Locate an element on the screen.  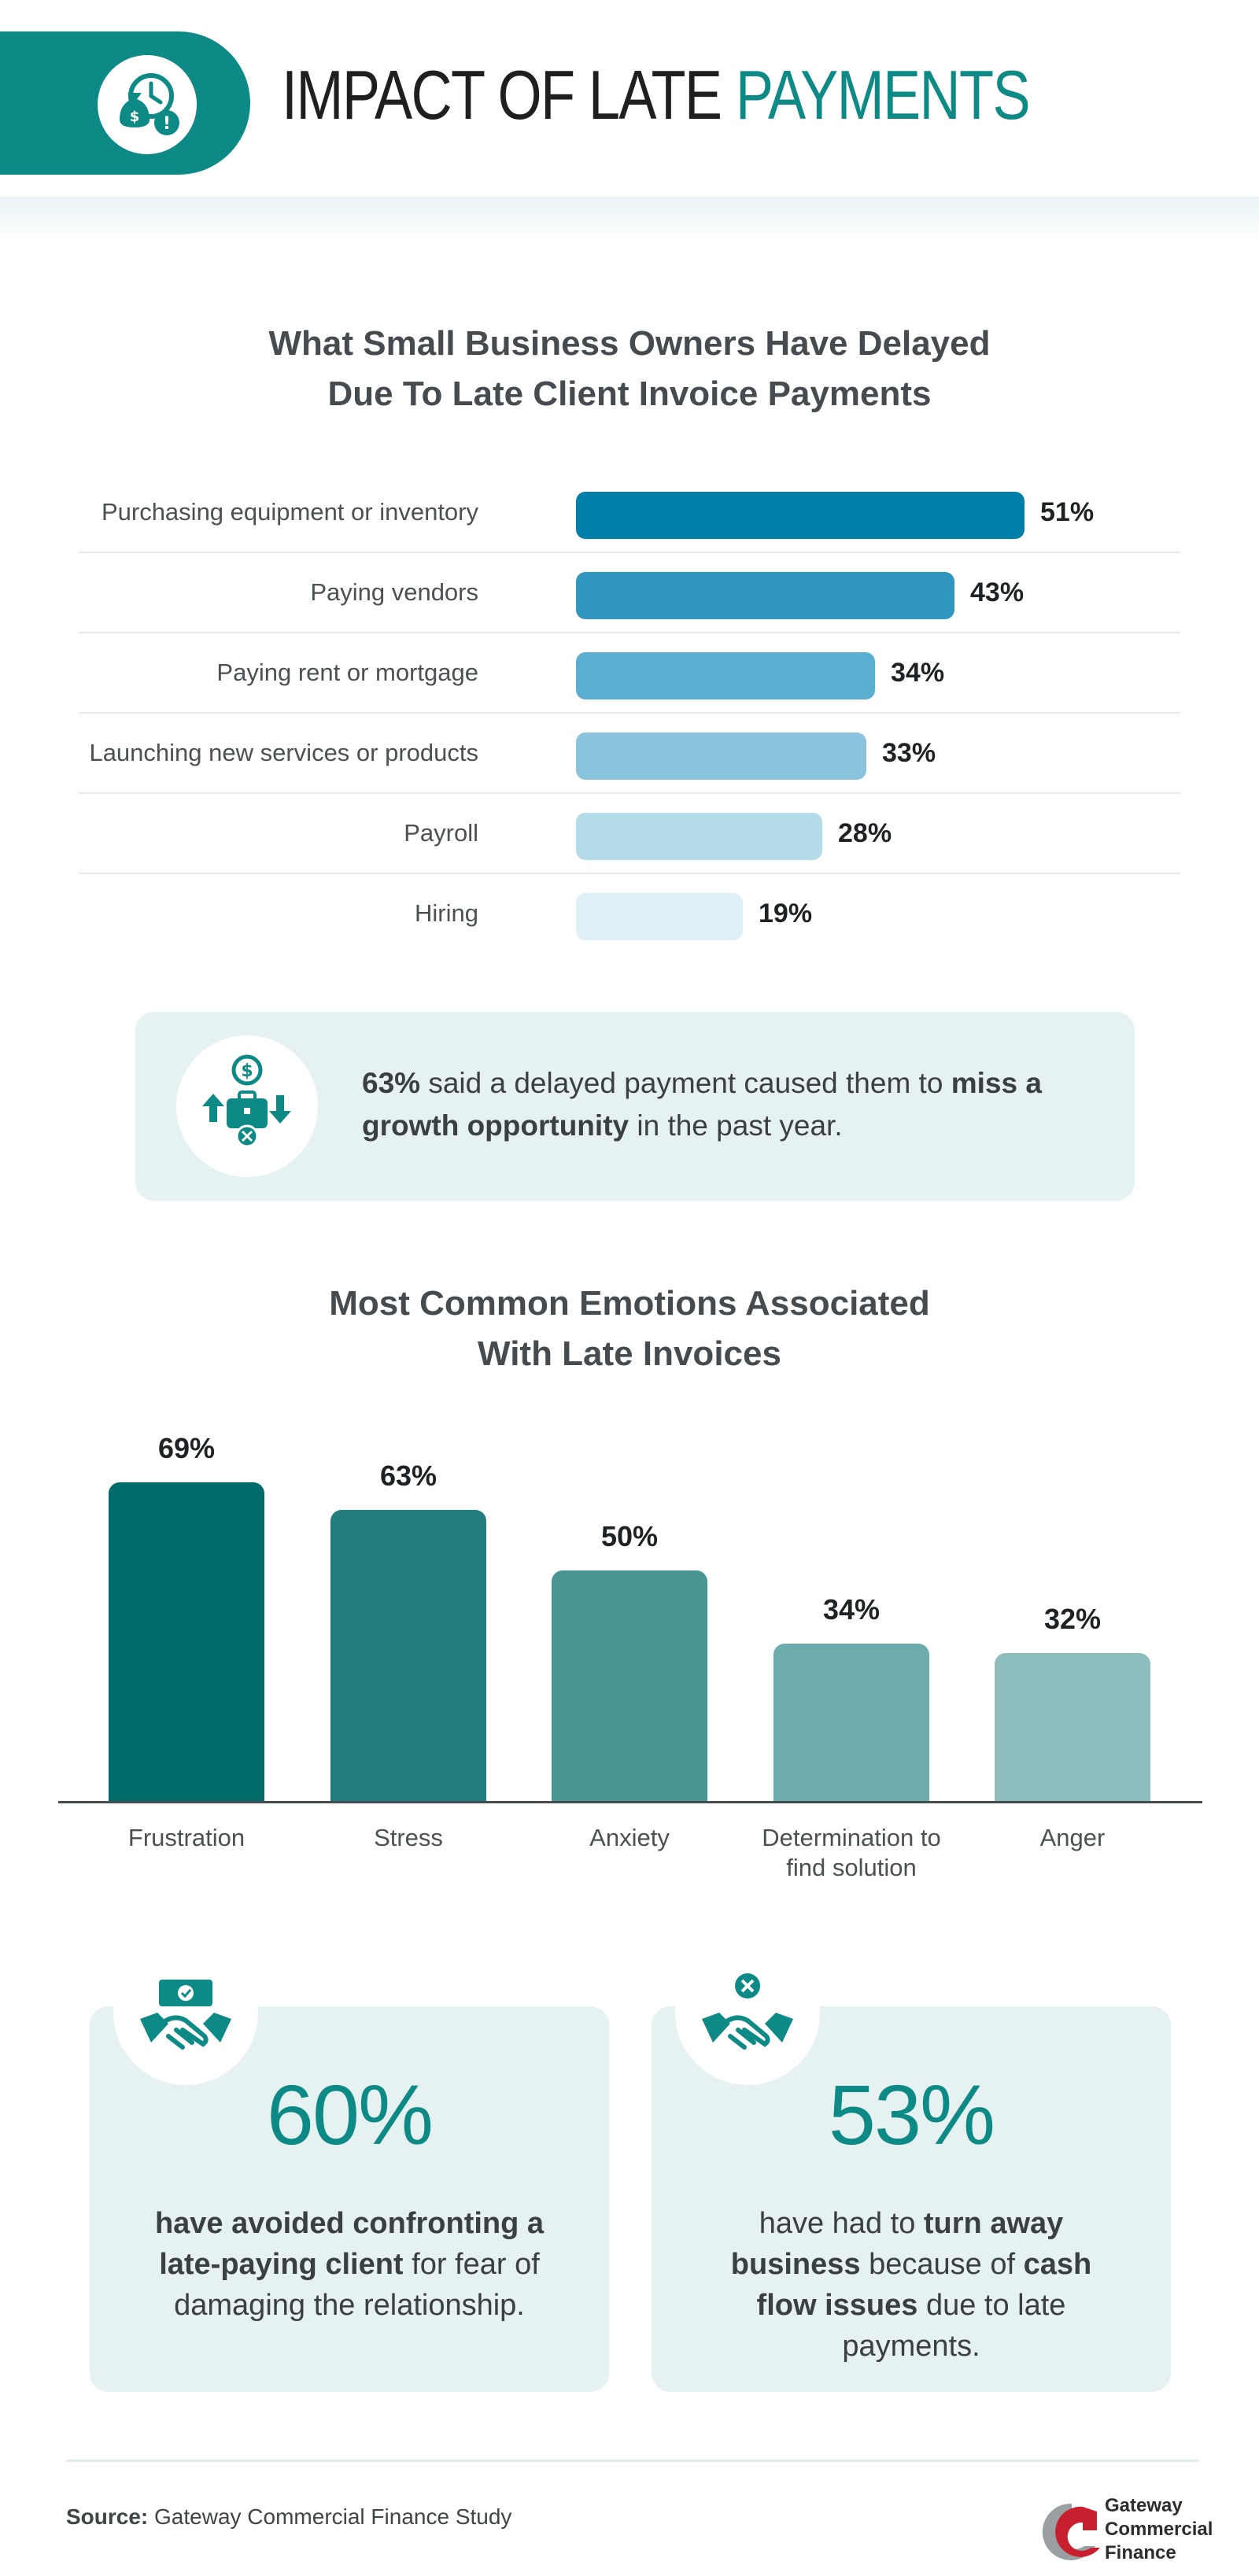
hbar-value-label: 19% is located at coordinates (786, 913).